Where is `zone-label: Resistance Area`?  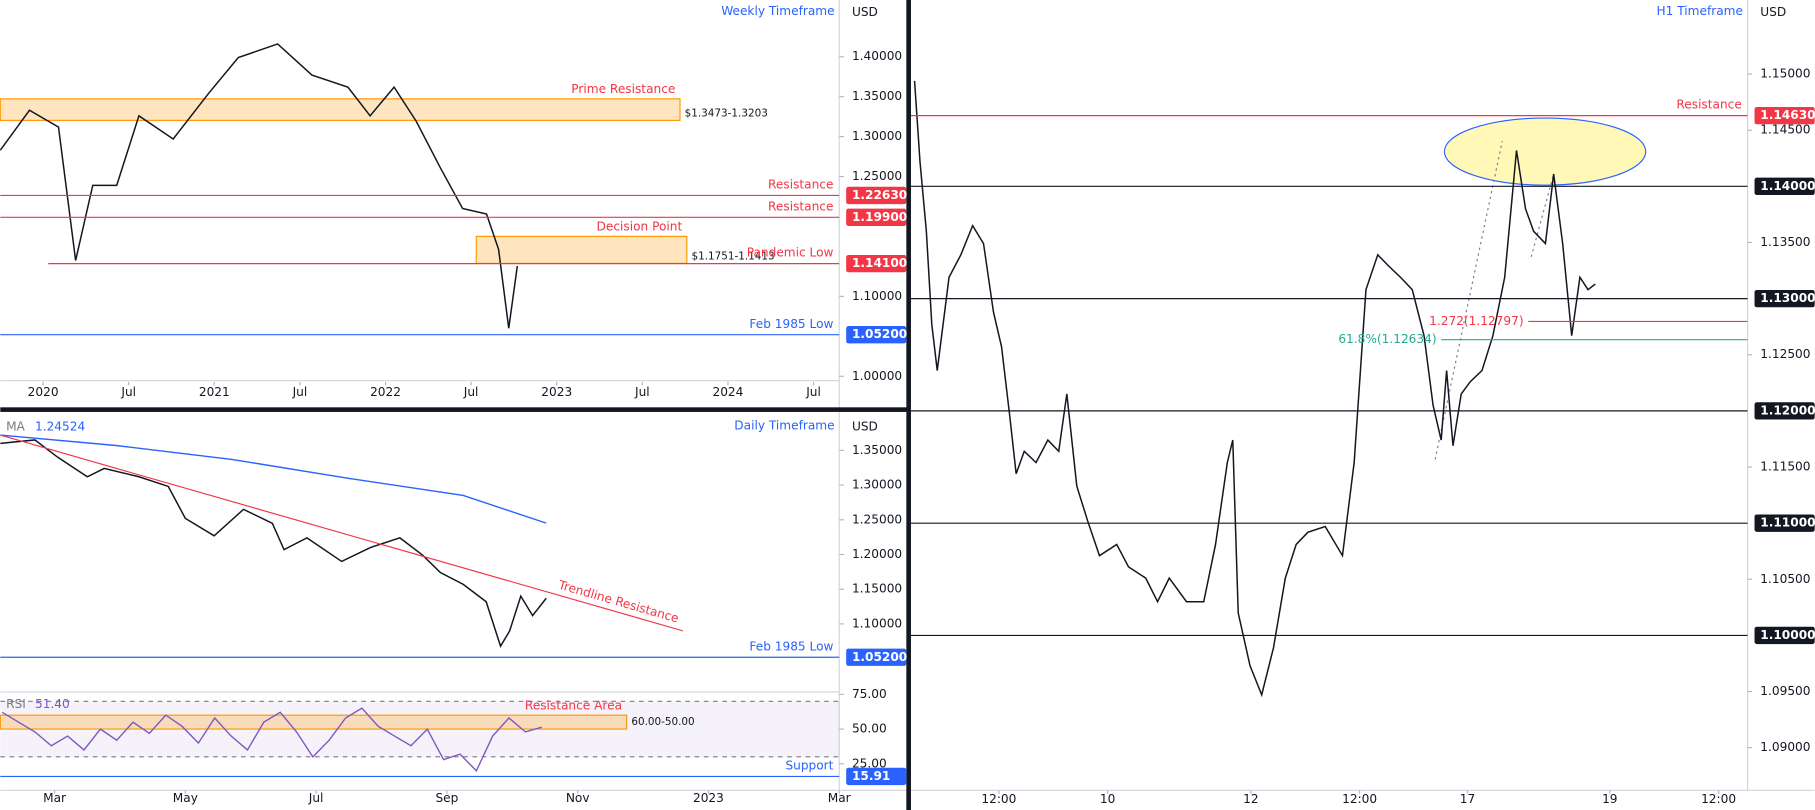 zone-label: Resistance Area is located at coordinates (573, 705).